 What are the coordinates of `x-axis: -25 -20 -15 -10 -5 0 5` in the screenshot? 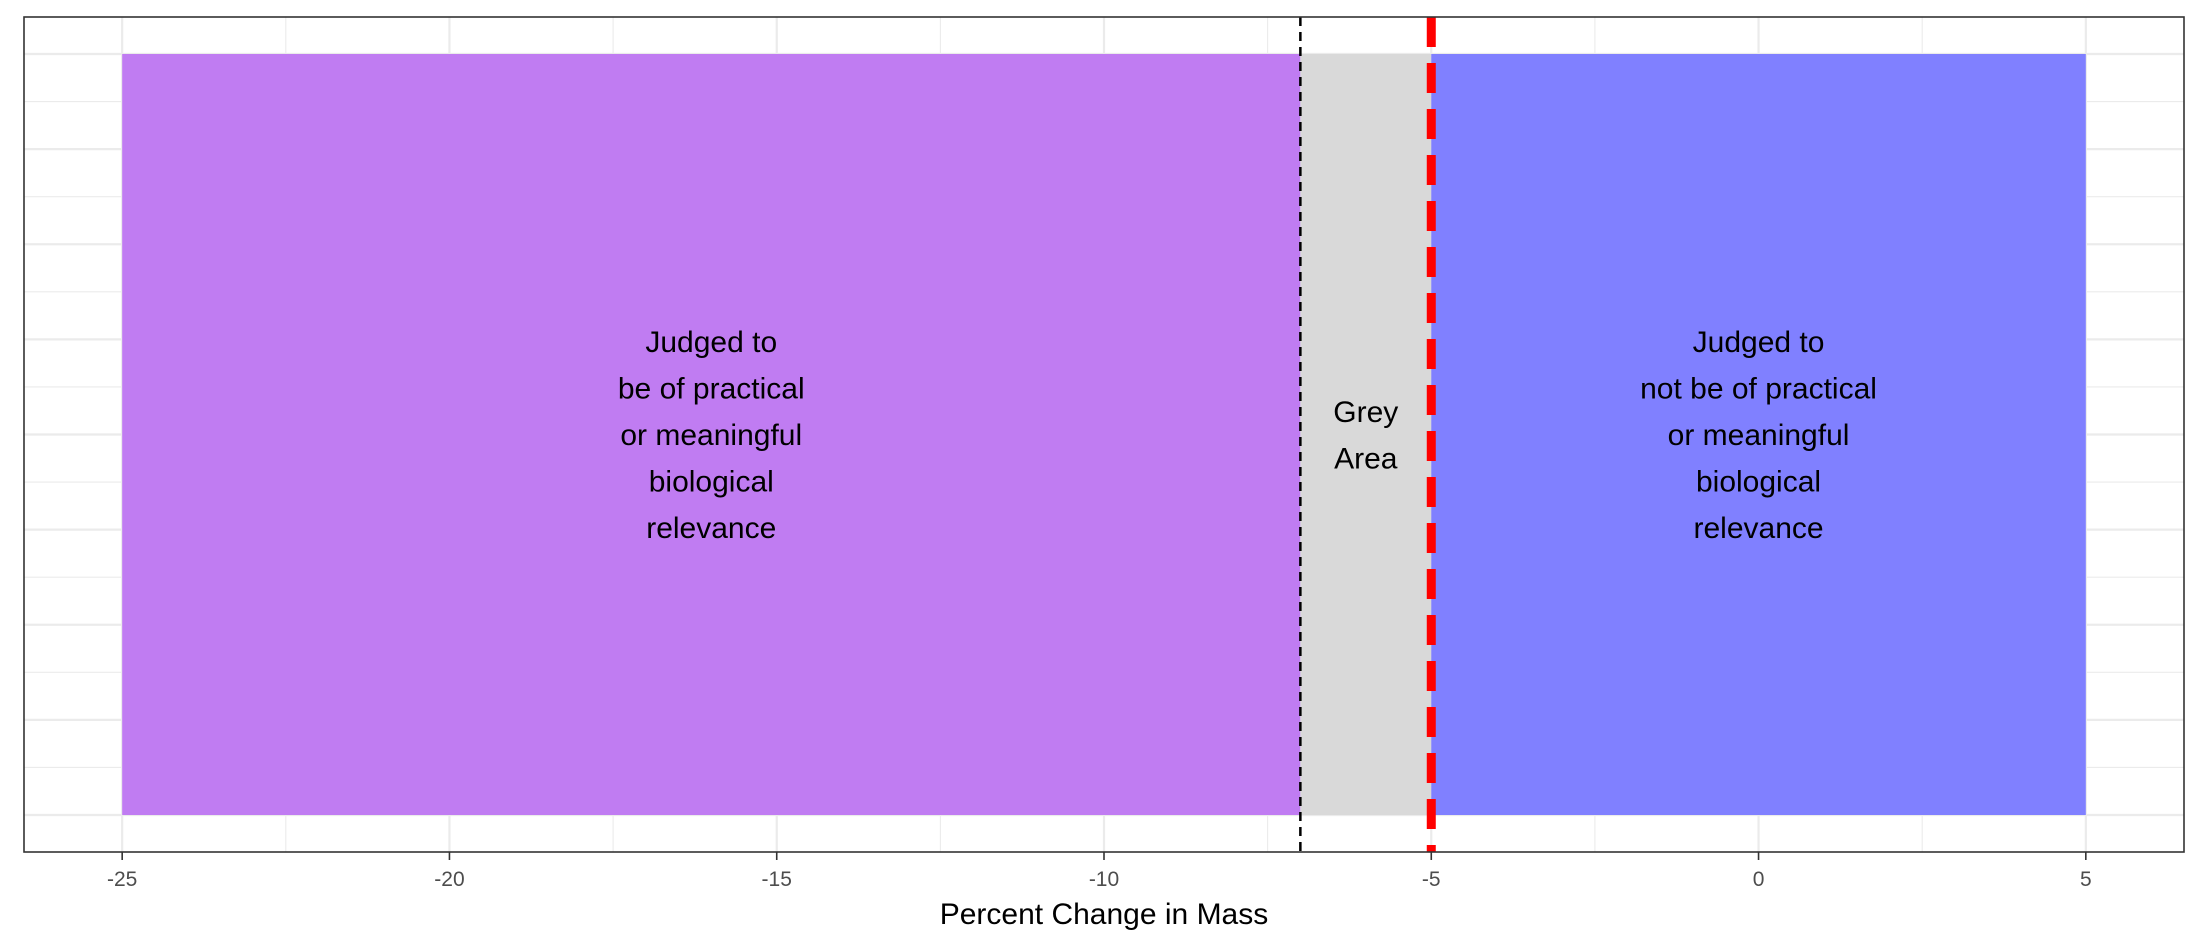 It's located at (1099, 871).